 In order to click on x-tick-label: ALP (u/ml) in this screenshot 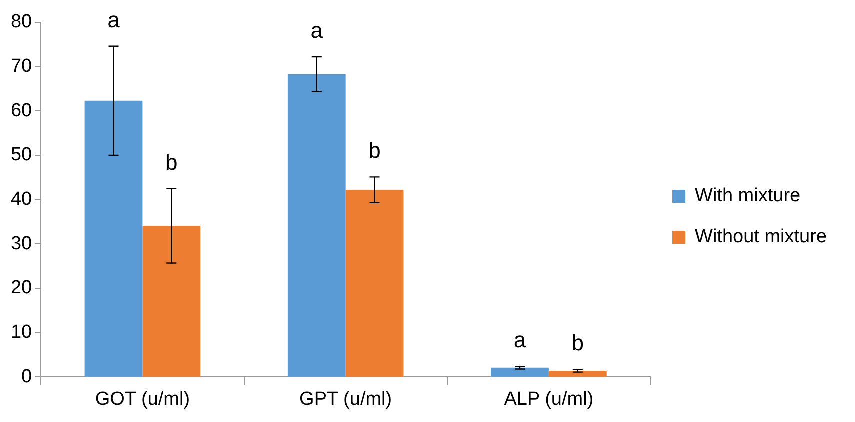, I will do `click(549, 399)`.